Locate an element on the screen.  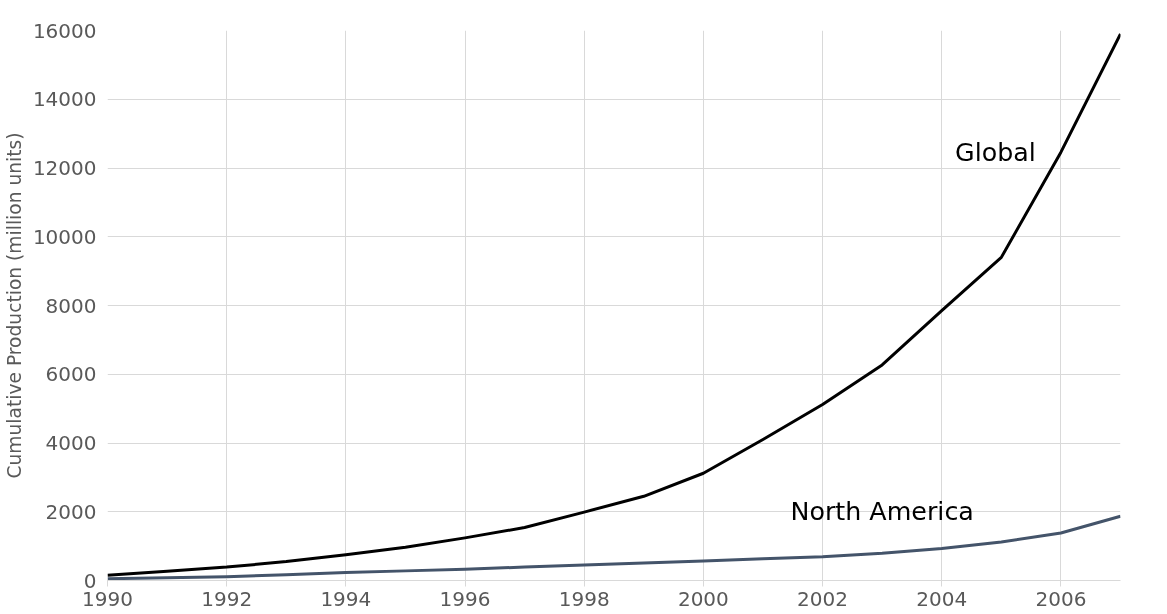
y-tick-label: 12000 is located at coordinates (64, 168).